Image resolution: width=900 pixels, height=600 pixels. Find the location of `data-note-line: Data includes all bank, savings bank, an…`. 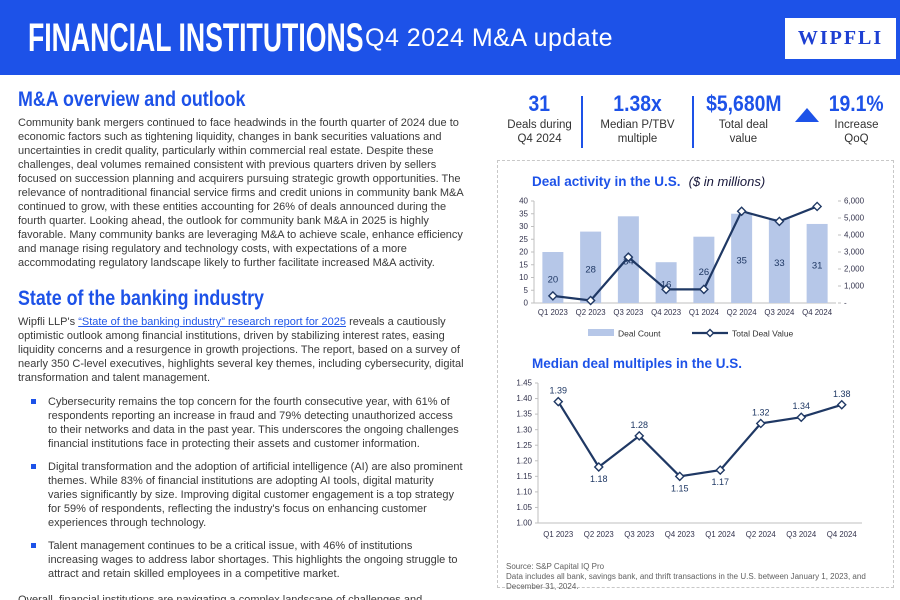

data-note-line: Data includes all bank, savings bank, an… is located at coordinates (686, 581).